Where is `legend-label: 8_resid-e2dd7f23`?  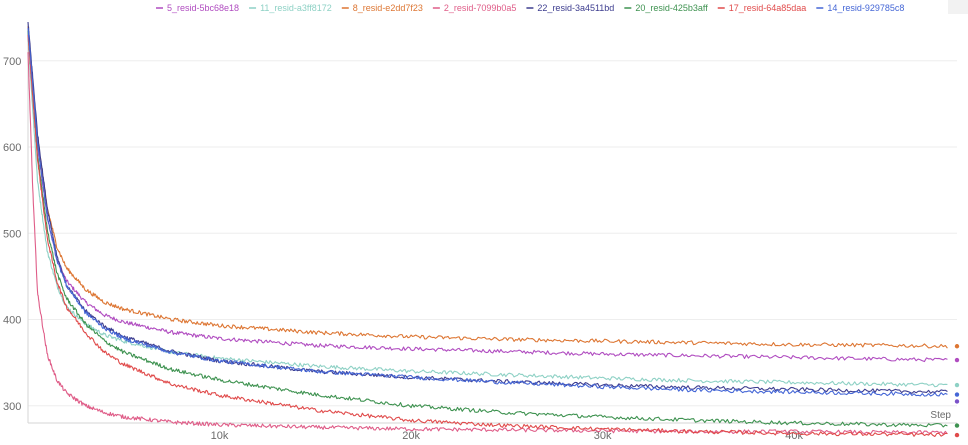 legend-label: 8_resid-e2dd7f23 is located at coordinates (388, 8).